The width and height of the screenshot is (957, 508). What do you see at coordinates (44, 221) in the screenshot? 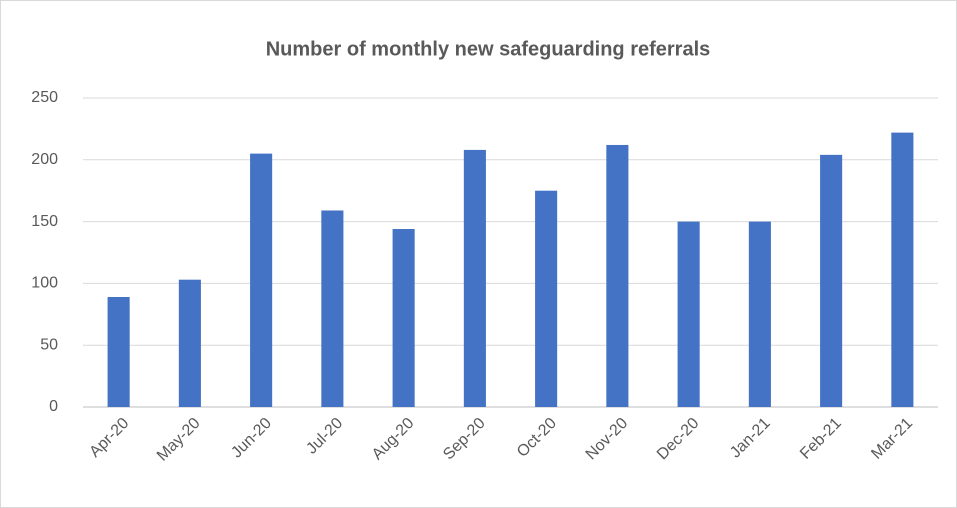
I see `y-tick-label: 150` at bounding box center [44, 221].